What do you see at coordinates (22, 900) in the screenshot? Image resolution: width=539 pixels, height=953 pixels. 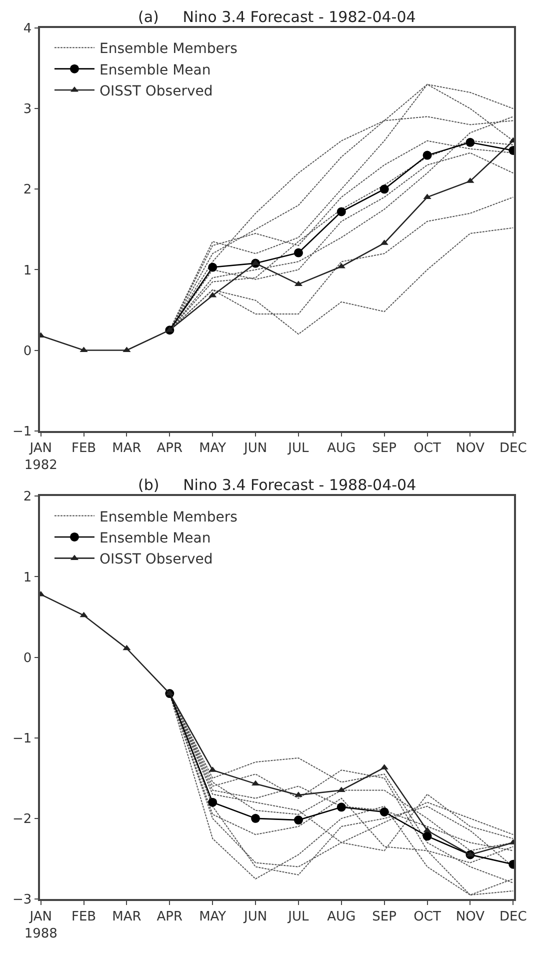 I see `y-tick-label: −3` at bounding box center [22, 900].